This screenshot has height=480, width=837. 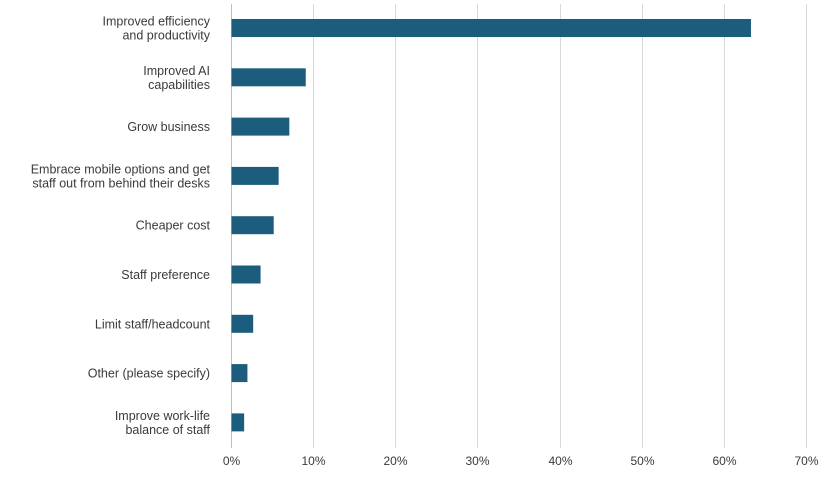 I want to click on category-label-line: Grow business, so click(x=168, y=127).